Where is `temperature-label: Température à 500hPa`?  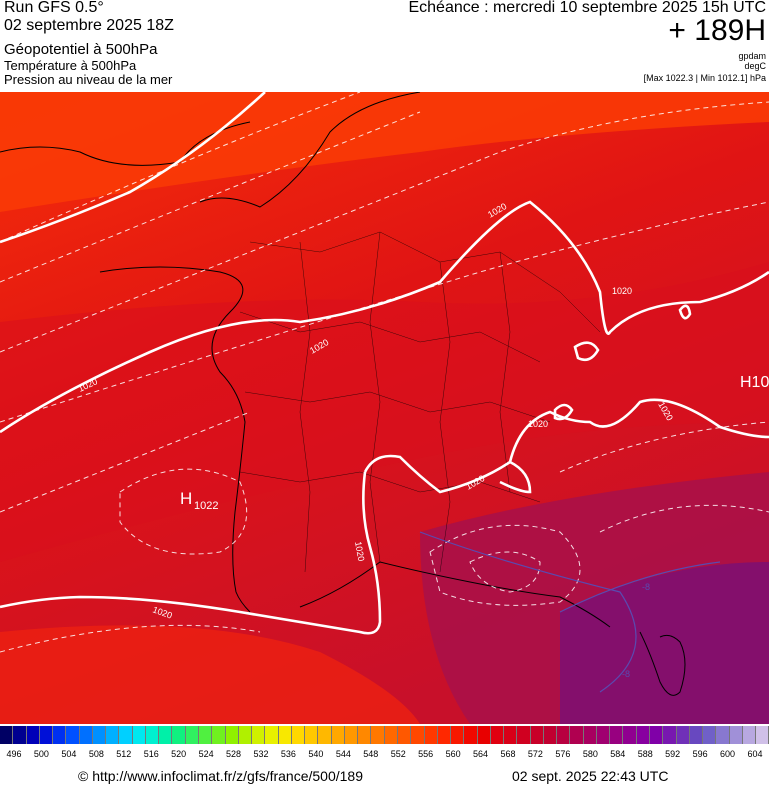 temperature-label: Température à 500hPa is located at coordinates (70, 65).